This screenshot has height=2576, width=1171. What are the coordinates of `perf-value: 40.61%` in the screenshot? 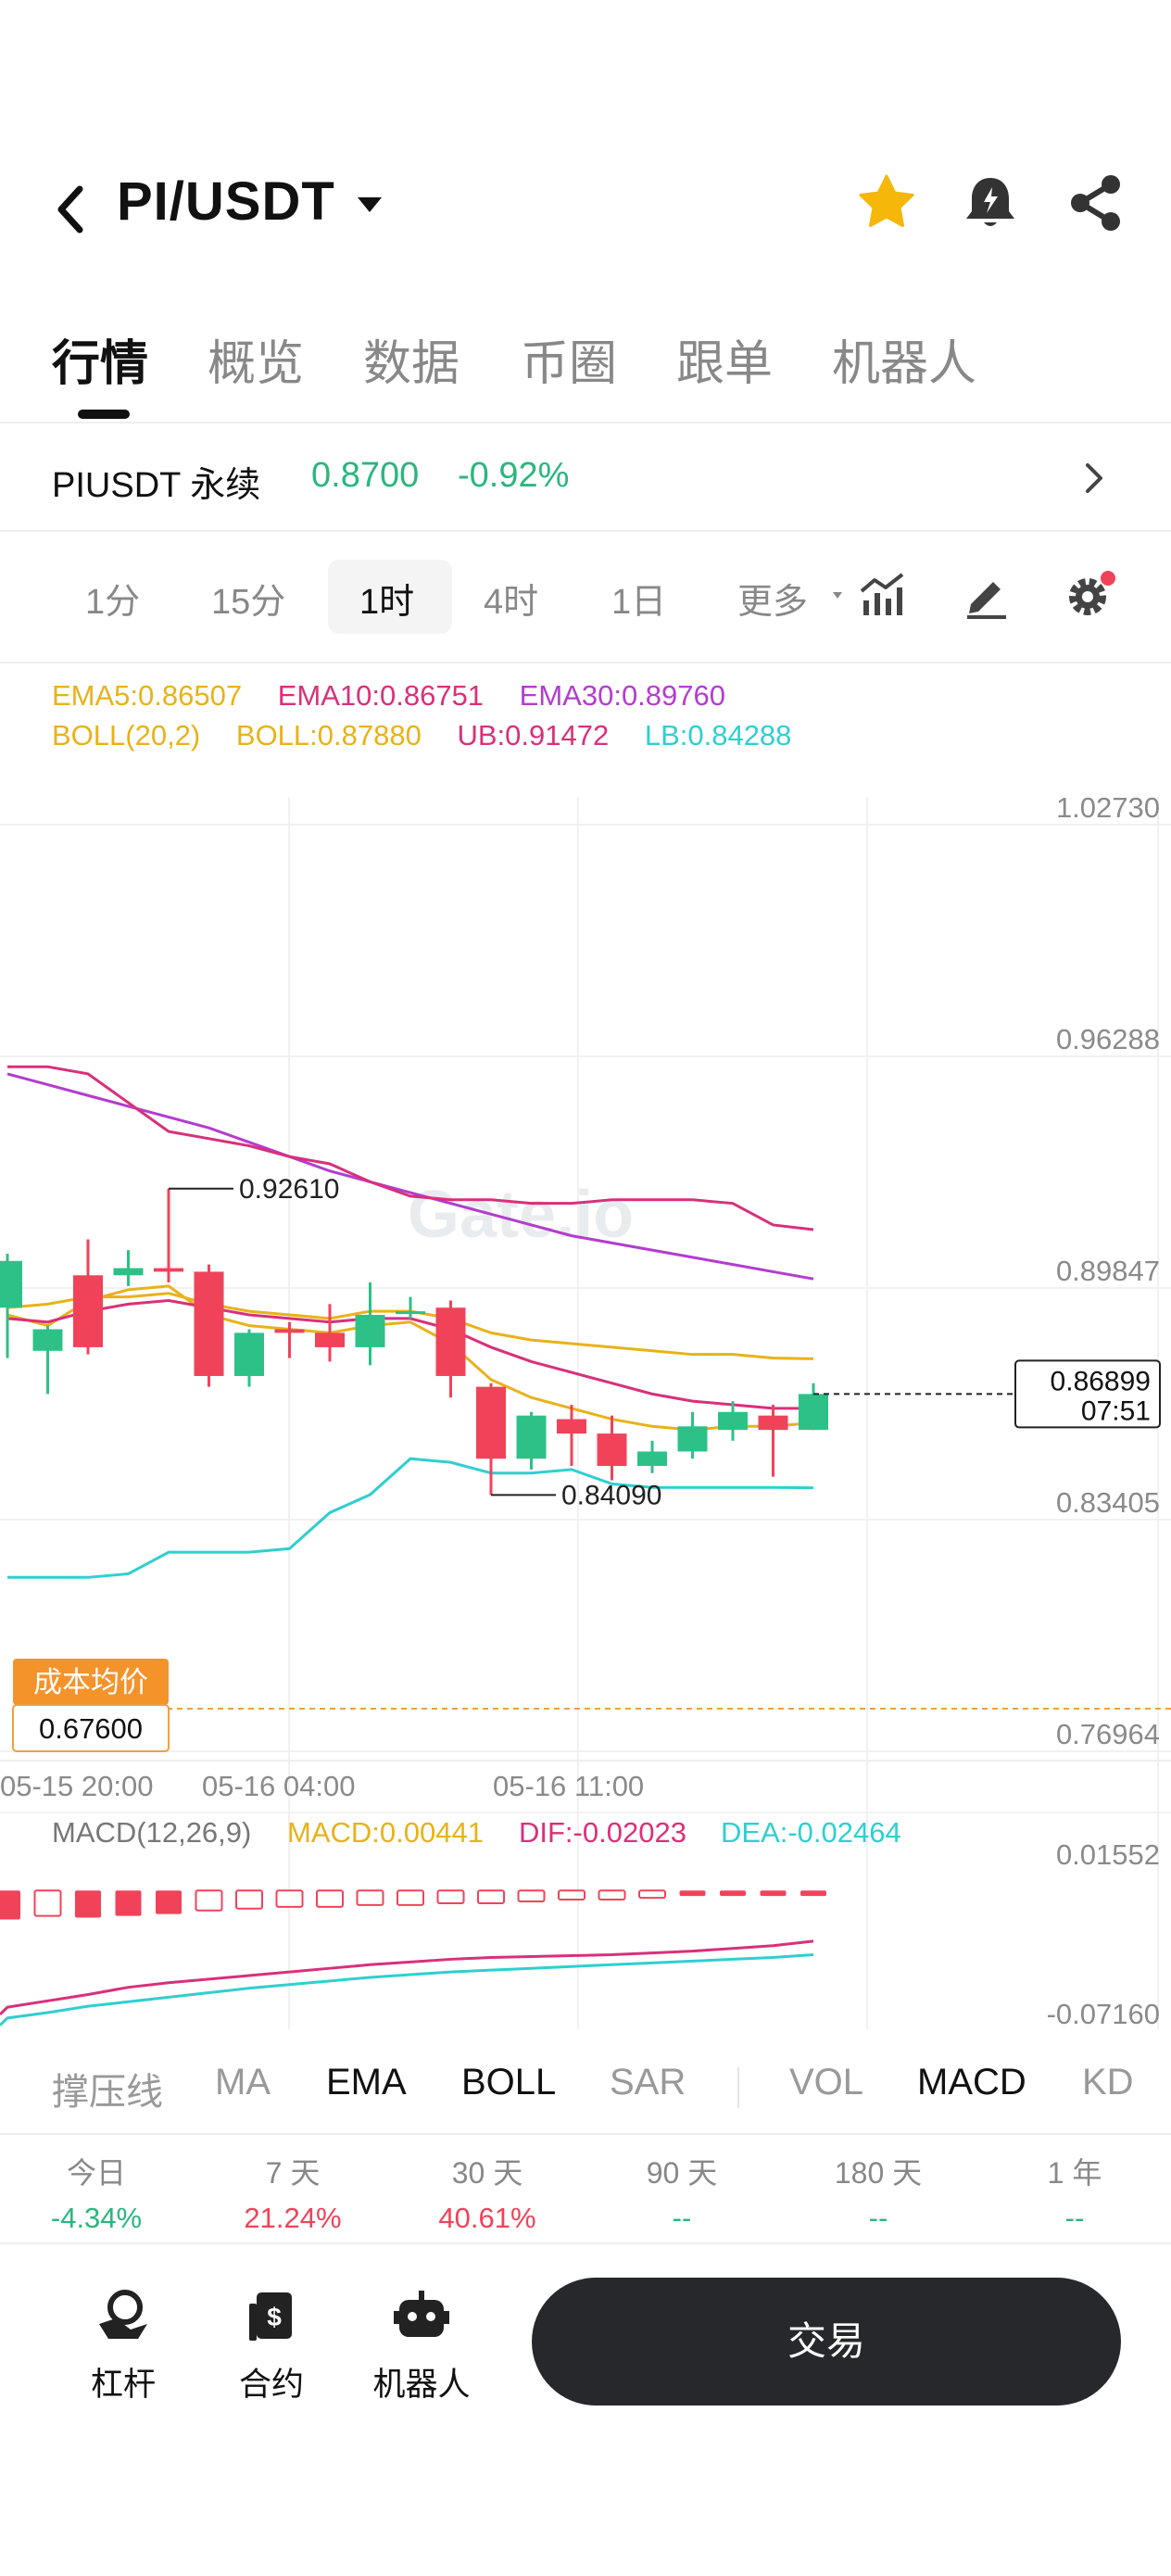 It's located at (487, 2218).